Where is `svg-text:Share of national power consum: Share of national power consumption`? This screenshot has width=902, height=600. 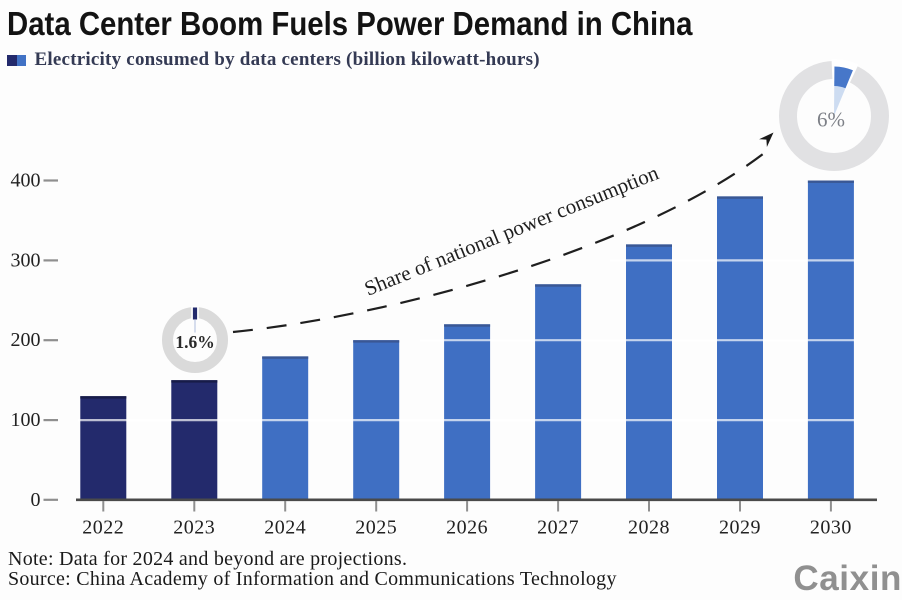
svg-text:Share of national power consum: Share of national power consumption is located at coordinates (511, 230).